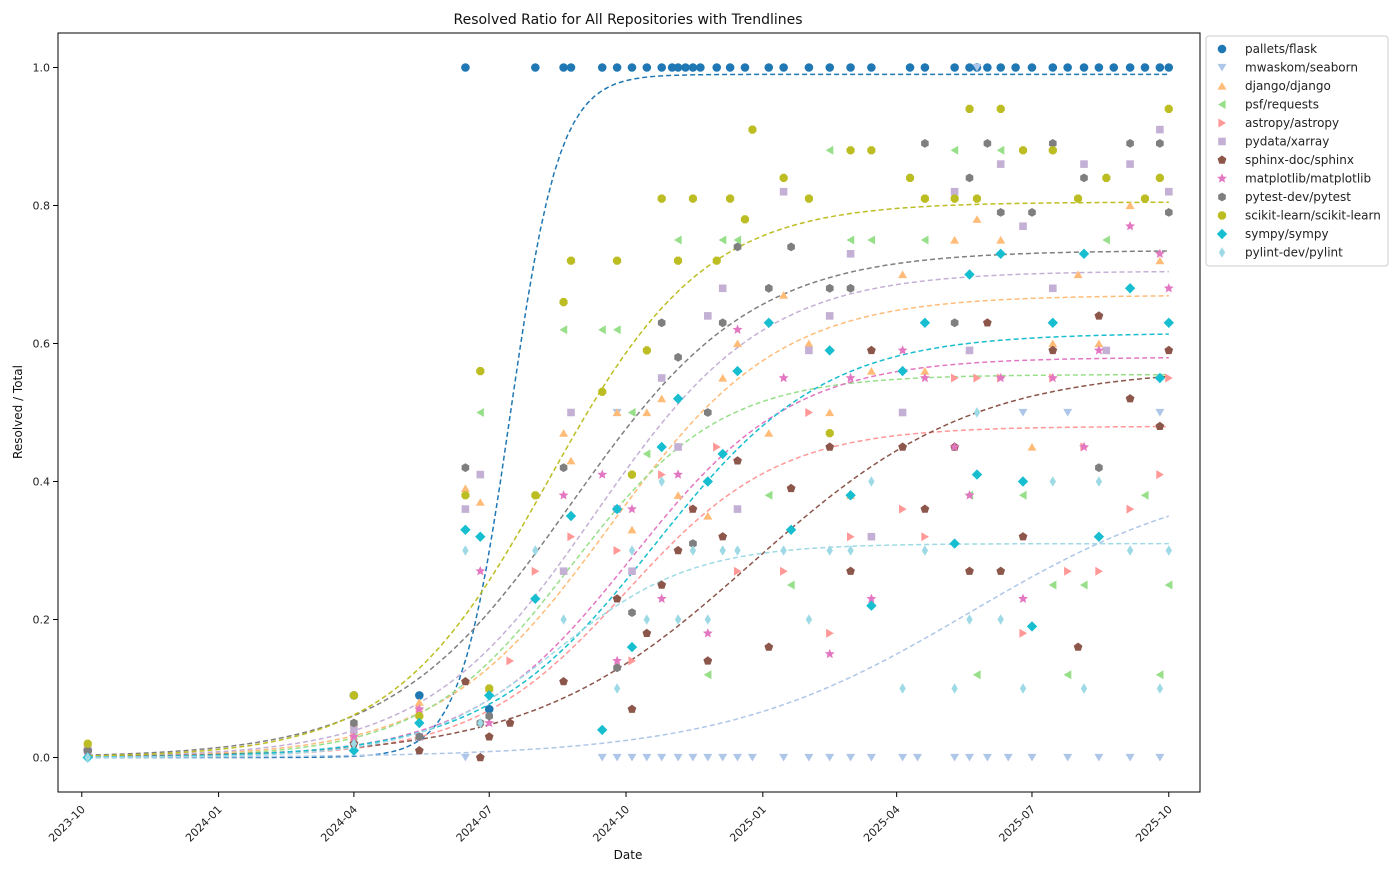 The height and width of the screenshot is (875, 1400). I want to click on x-tick-label: 2025-10, so click(1154, 824).